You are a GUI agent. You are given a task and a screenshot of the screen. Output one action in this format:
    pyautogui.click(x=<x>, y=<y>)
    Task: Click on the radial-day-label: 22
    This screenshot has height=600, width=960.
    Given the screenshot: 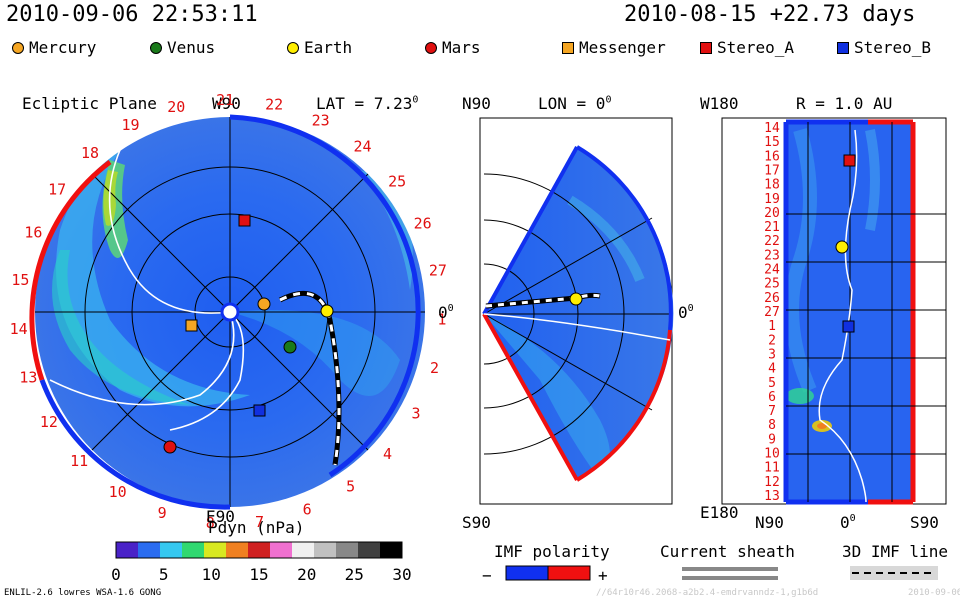 What is the action you would take?
    pyautogui.click(x=772, y=241)
    